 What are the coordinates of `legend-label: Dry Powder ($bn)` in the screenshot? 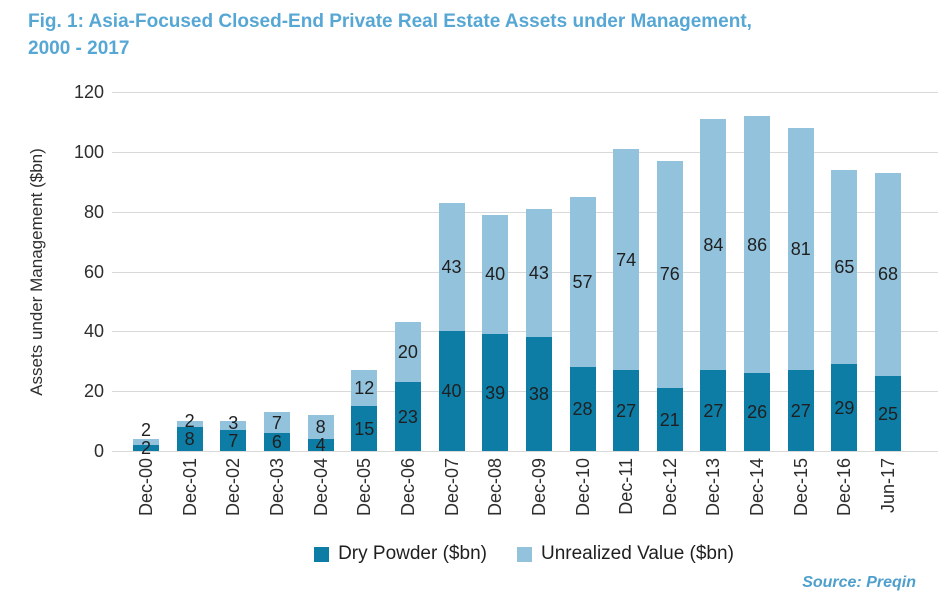 It's located at (412, 553).